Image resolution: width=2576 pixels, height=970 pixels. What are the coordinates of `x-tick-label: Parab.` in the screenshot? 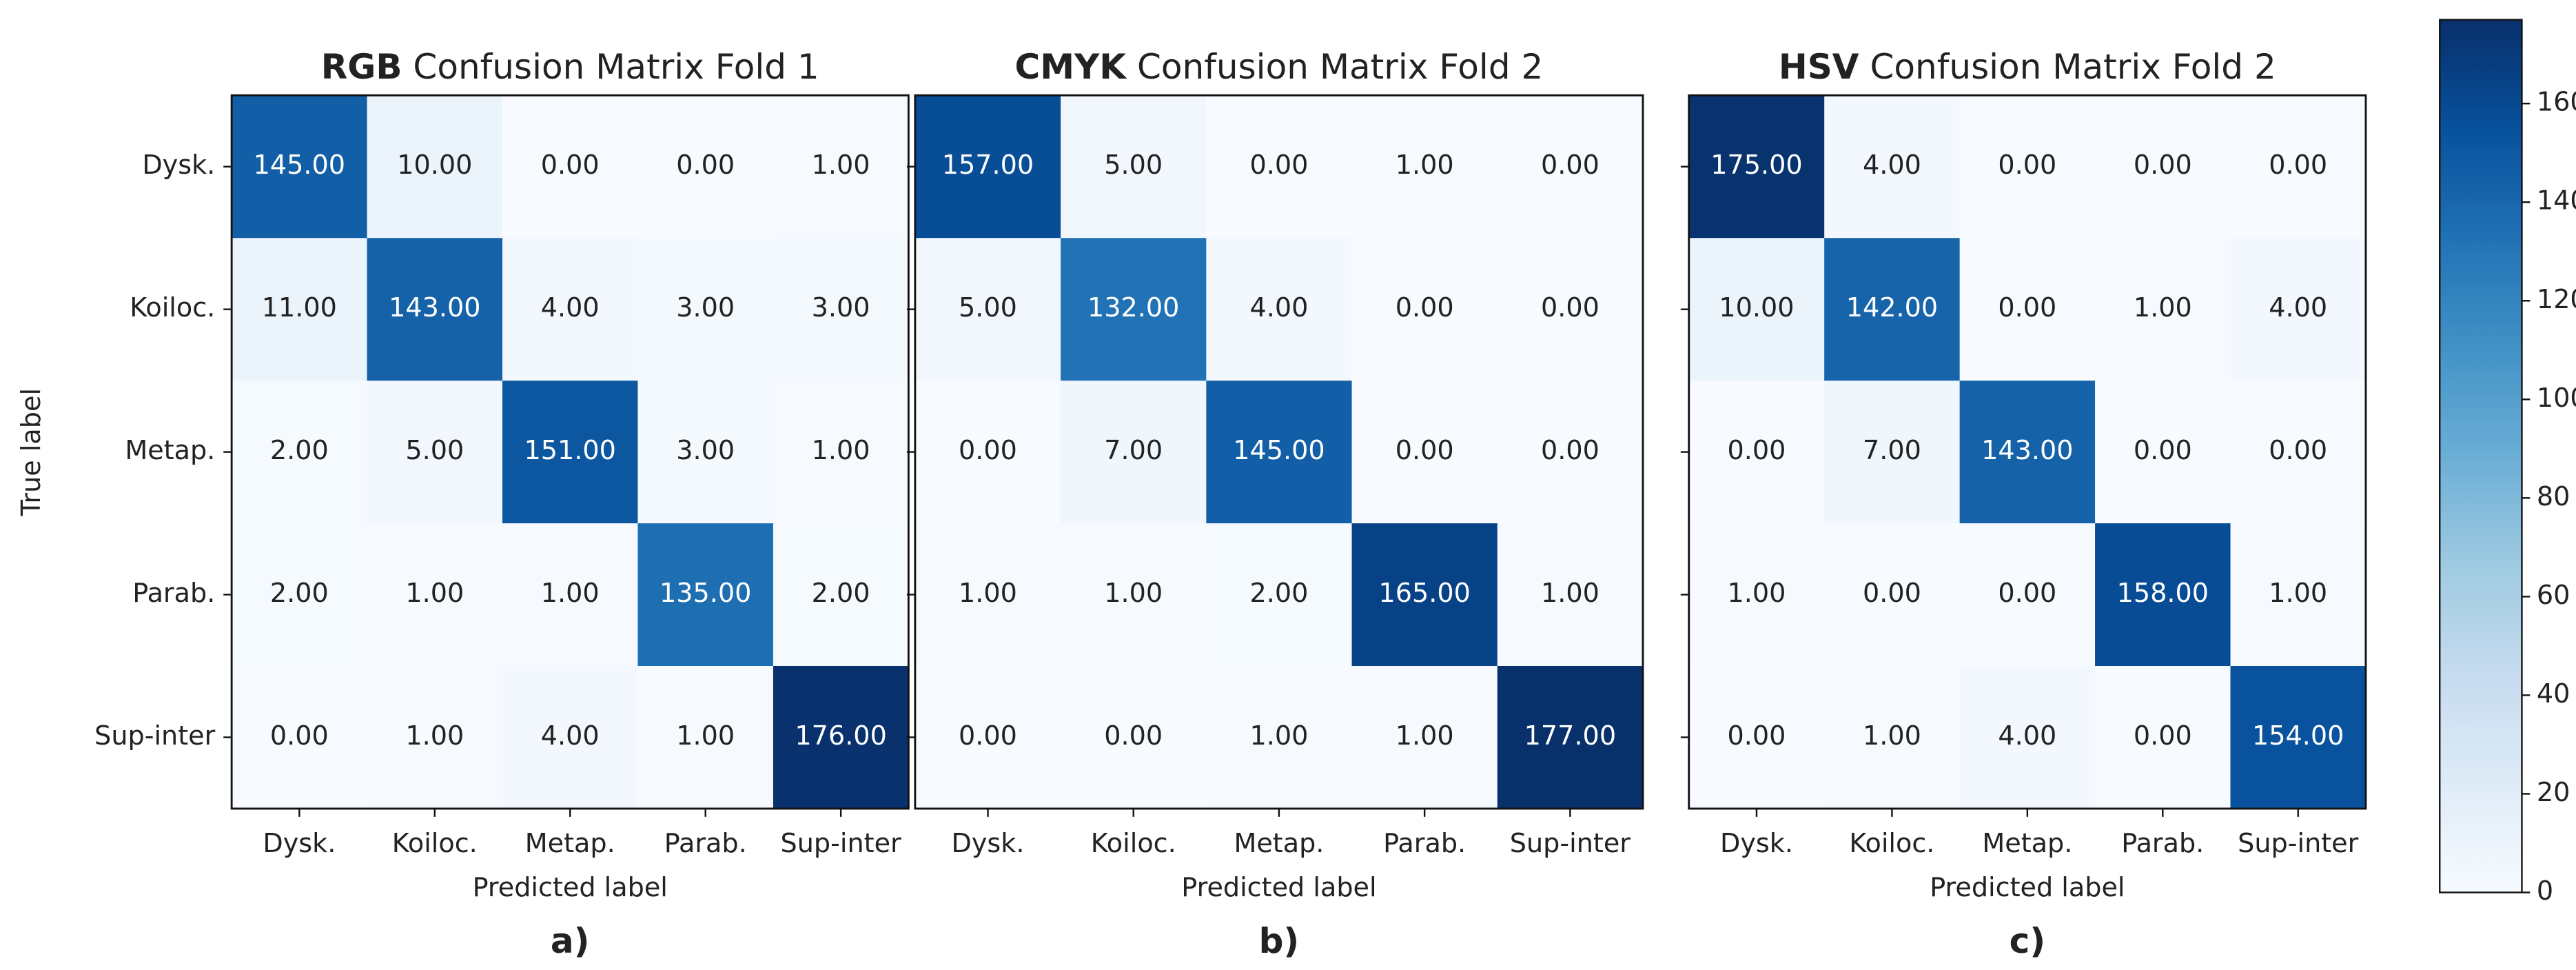 It's located at (2162, 843).